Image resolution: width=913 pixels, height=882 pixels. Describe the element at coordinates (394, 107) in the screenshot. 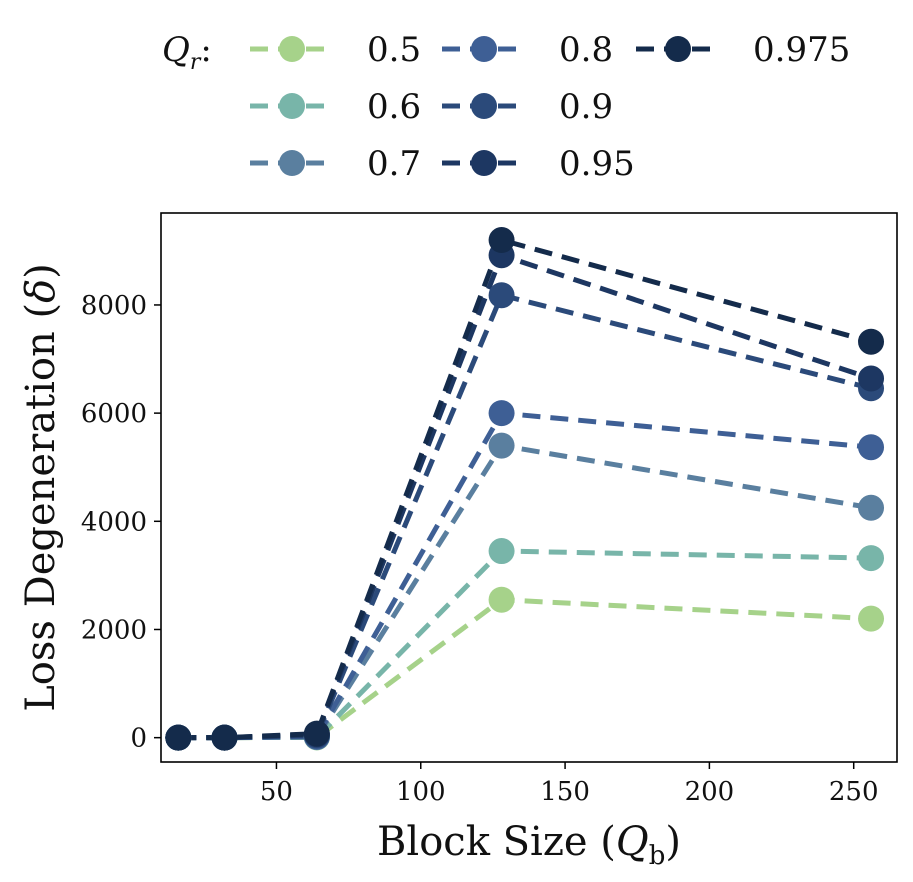

I see `legend-label: 0.6` at that location.